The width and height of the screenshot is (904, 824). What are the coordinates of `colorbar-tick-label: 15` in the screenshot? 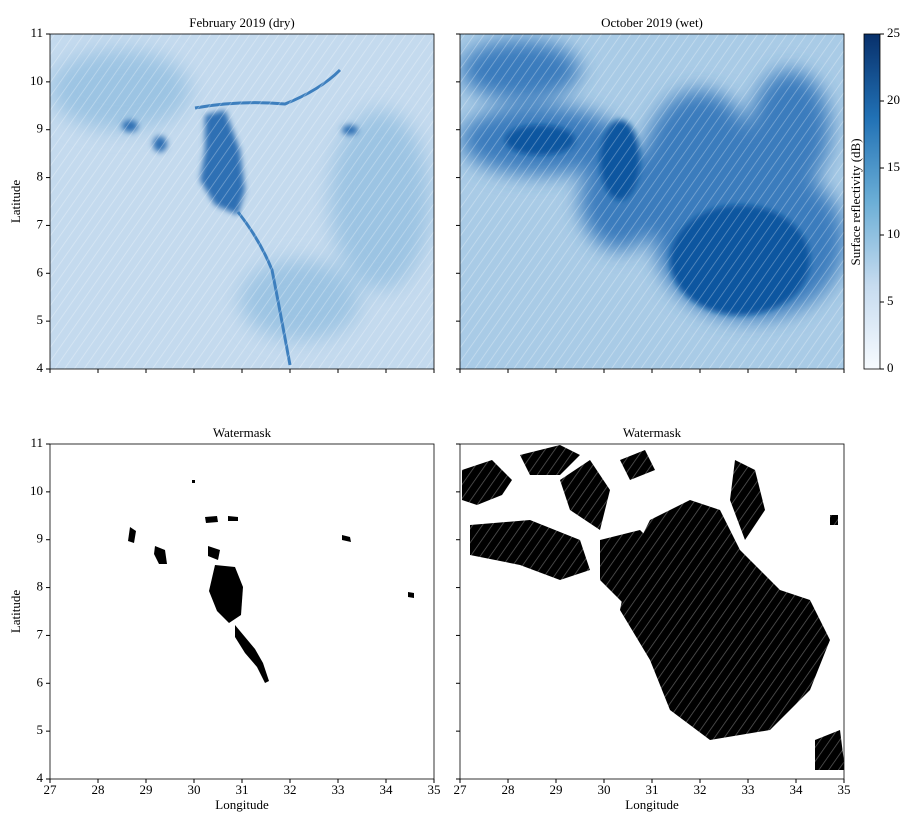 It's located at (893, 166).